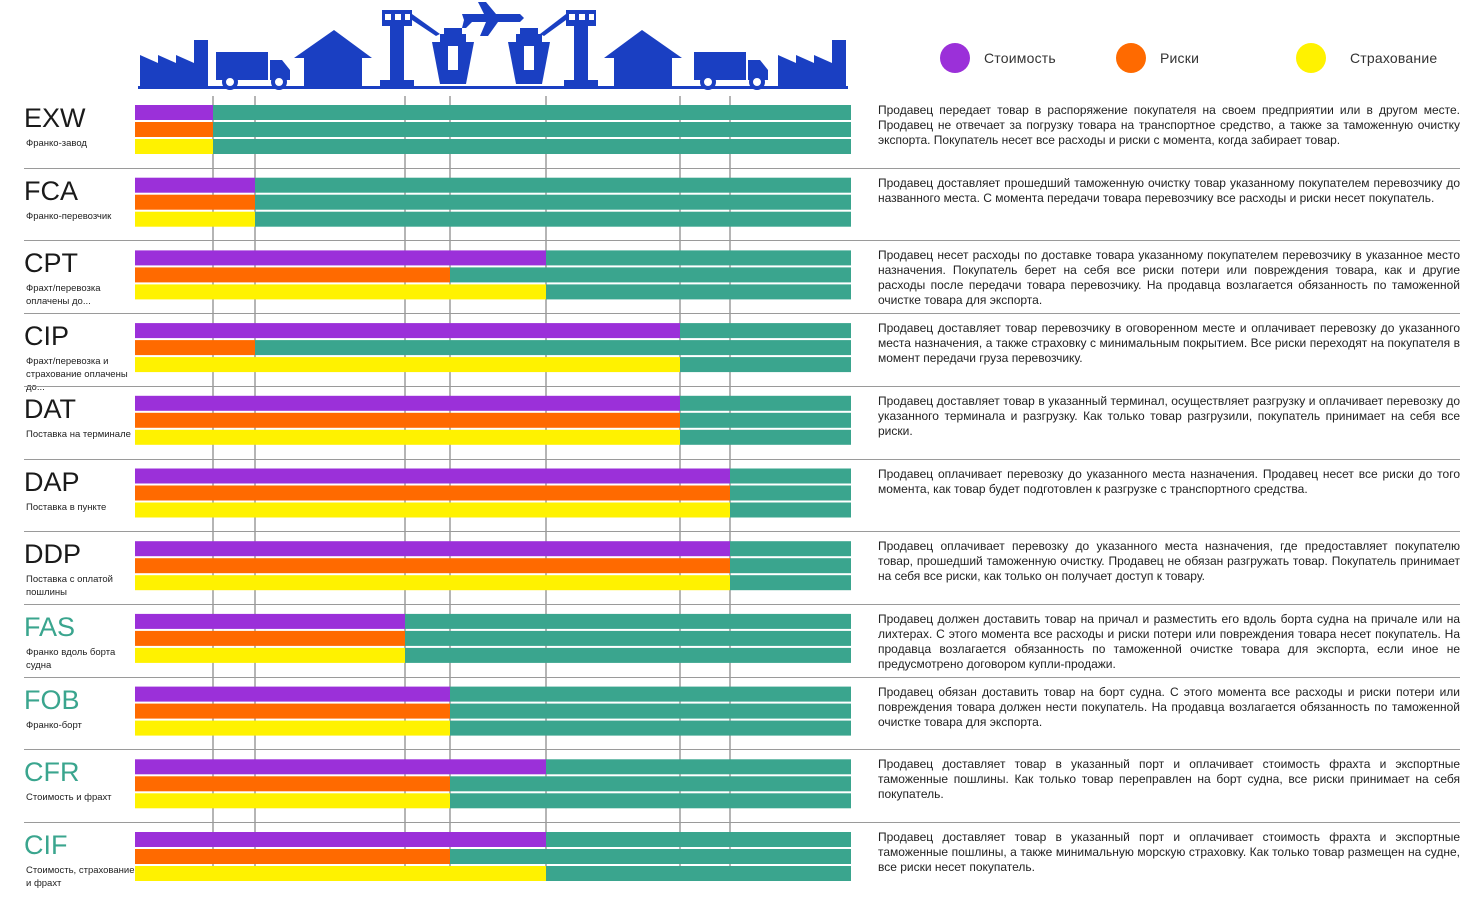  What do you see at coordinates (790, 510) in the screenshot?
I see `bar-insurance-buyer-dap` at bounding box center [790, 510].